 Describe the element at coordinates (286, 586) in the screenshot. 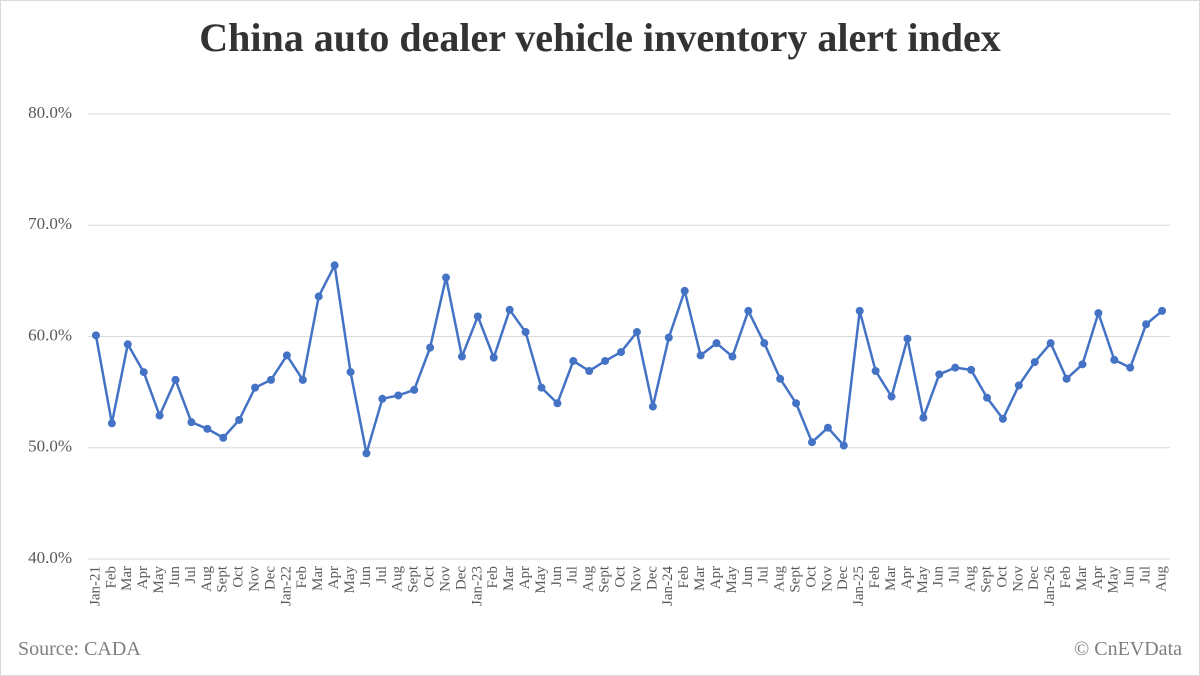

I see `x-tick-label: Jan-22` at that location.